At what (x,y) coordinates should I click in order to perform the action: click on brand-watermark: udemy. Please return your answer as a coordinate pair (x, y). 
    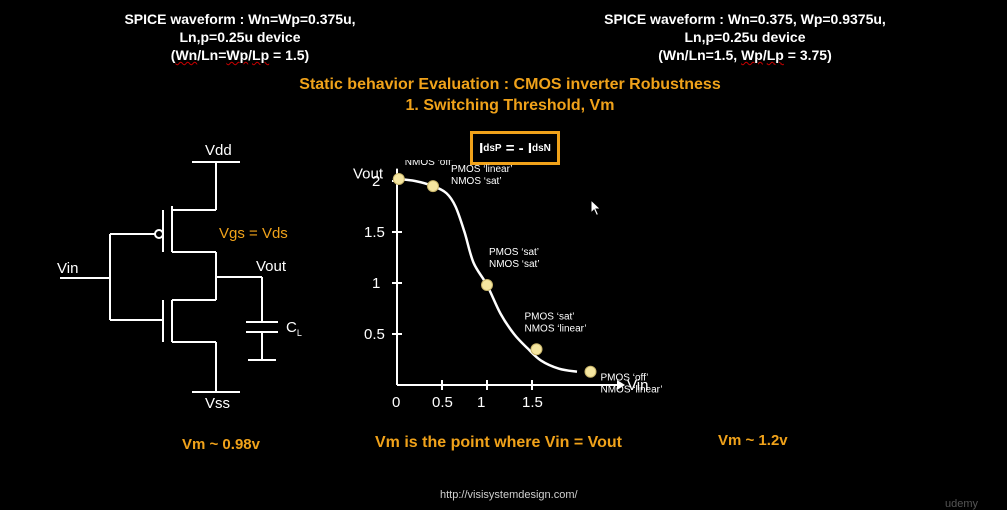
    Looking at the image, I should click on (962, 504).